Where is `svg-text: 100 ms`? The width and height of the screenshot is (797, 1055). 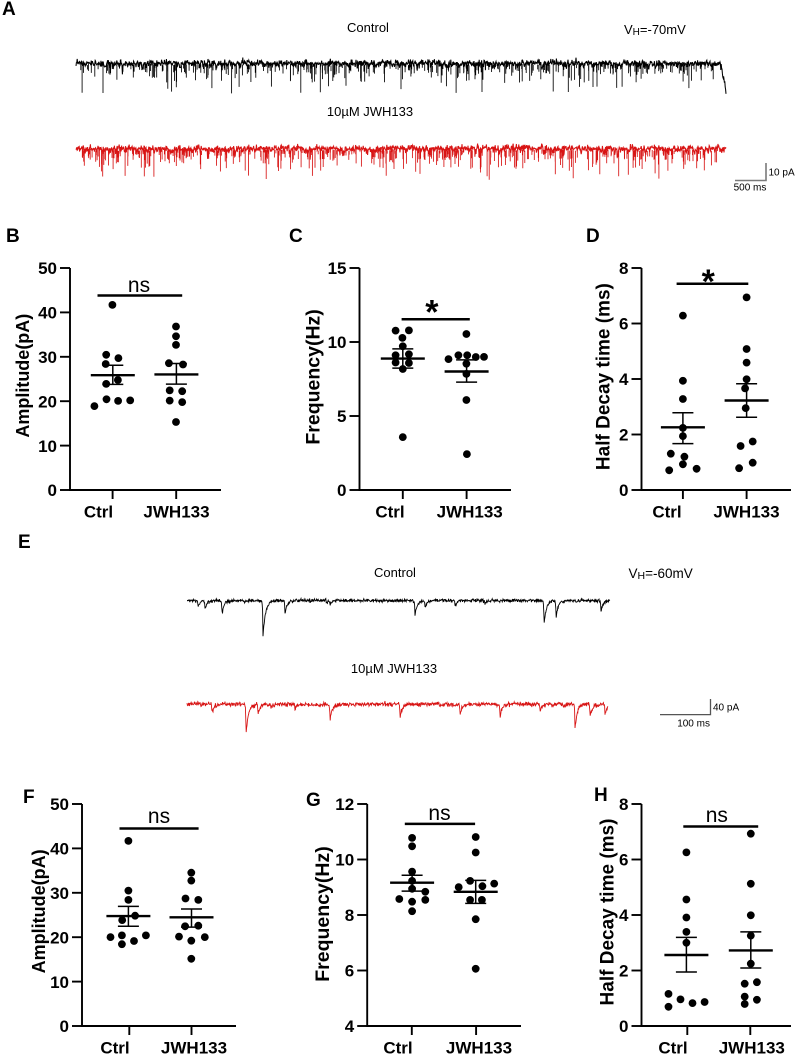
svg-text: 100 ms is located at coordinates (693, 724).